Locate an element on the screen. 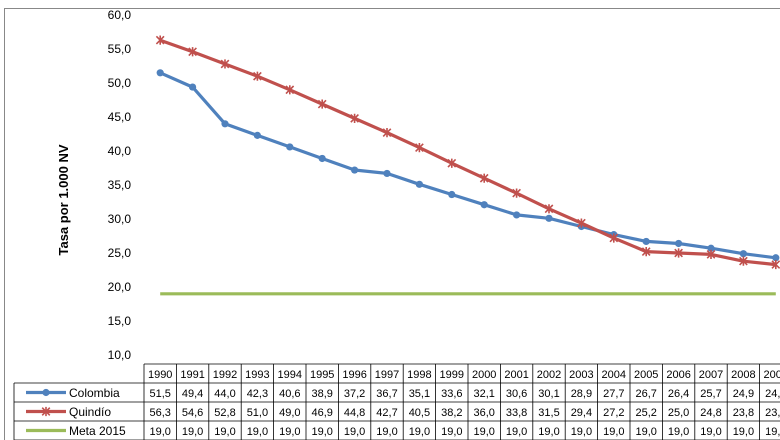 The width and height of the screenshot is (780, 440). data-label: 51,0 is located at coordinates (257, 413).